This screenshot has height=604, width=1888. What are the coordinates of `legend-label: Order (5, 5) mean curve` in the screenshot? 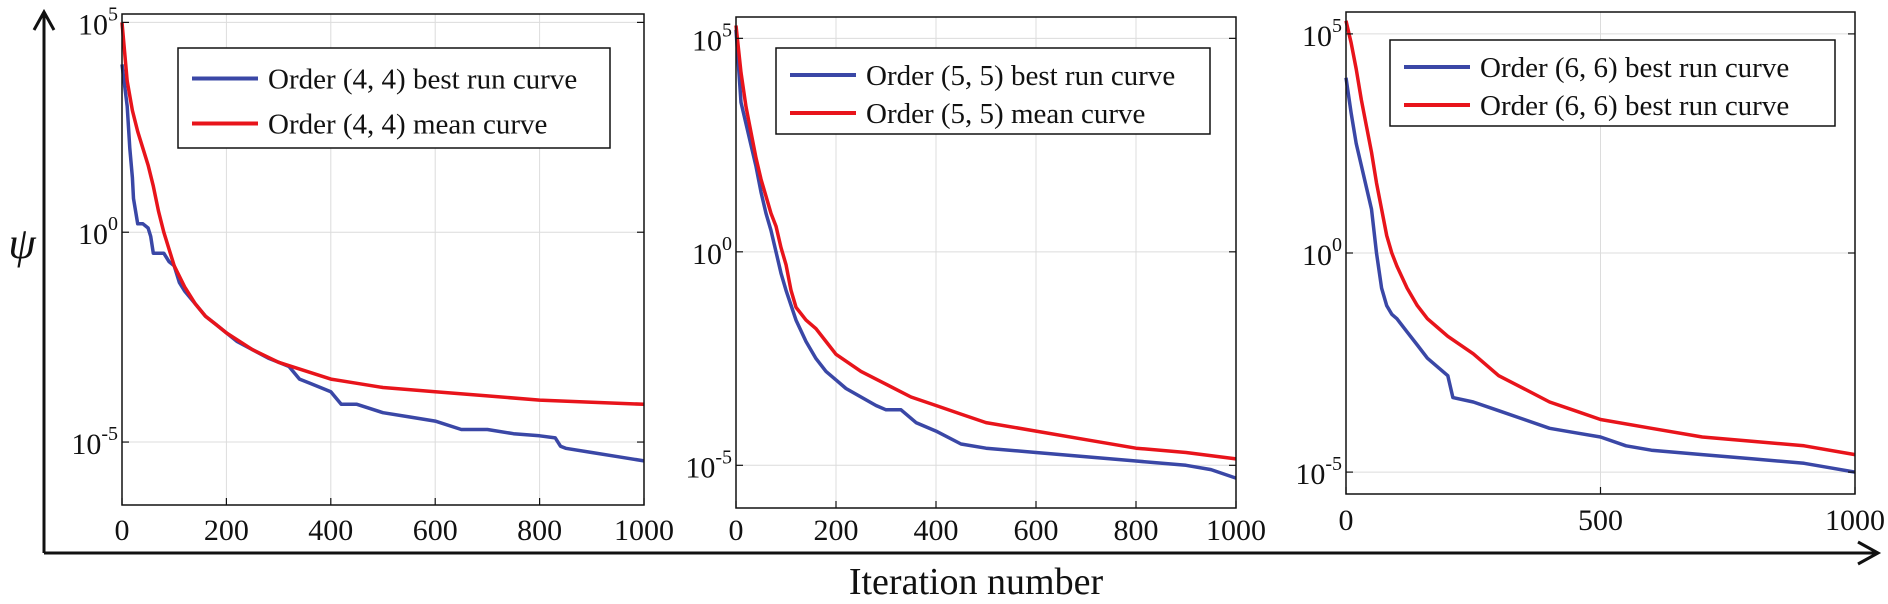 It's located at (1005, 114).